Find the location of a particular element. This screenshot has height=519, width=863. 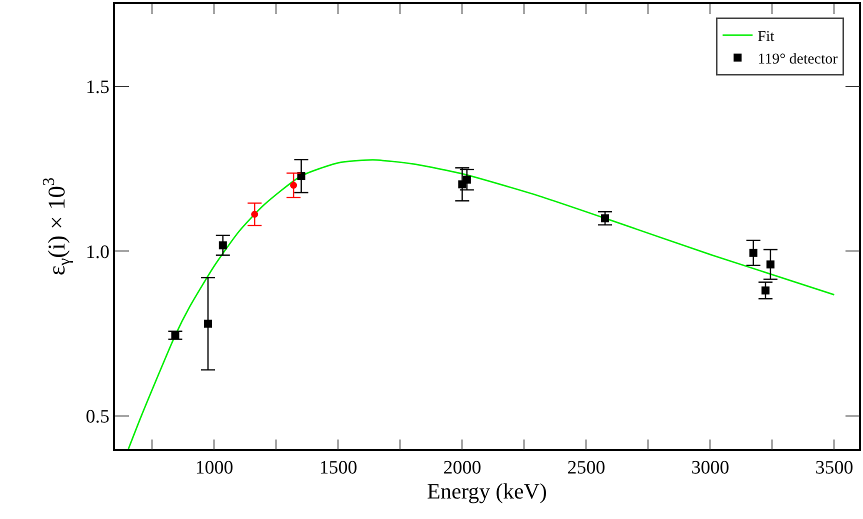

x-tick-label: 2000 is located at coordinates (462, 468).